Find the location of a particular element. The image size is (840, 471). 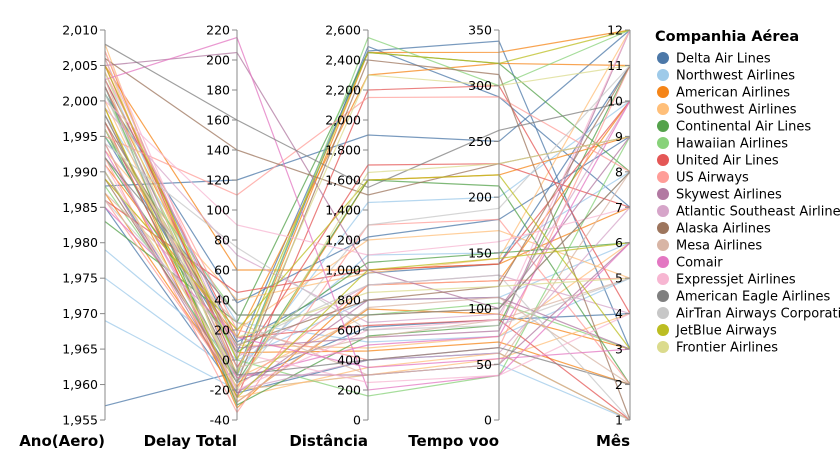

tick-label: 100 is located at coordinates (480, 308).